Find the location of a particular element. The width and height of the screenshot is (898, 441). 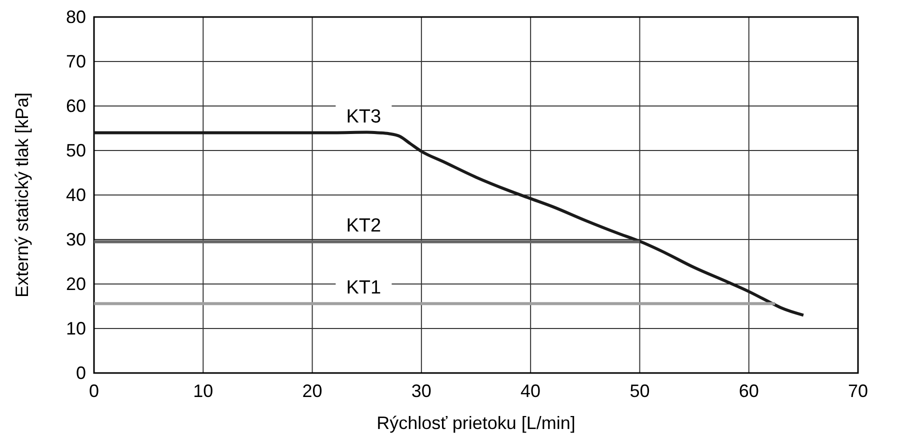

x-tick-label: 40 is located at coordinates (530, 391).